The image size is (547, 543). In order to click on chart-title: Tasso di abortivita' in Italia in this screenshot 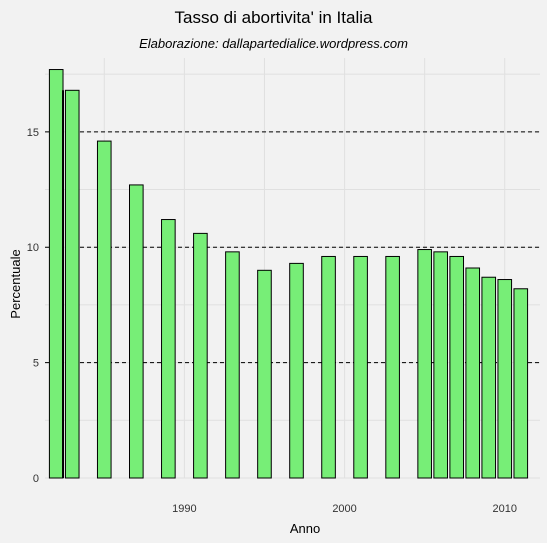, I will do `click(273, 17)`.